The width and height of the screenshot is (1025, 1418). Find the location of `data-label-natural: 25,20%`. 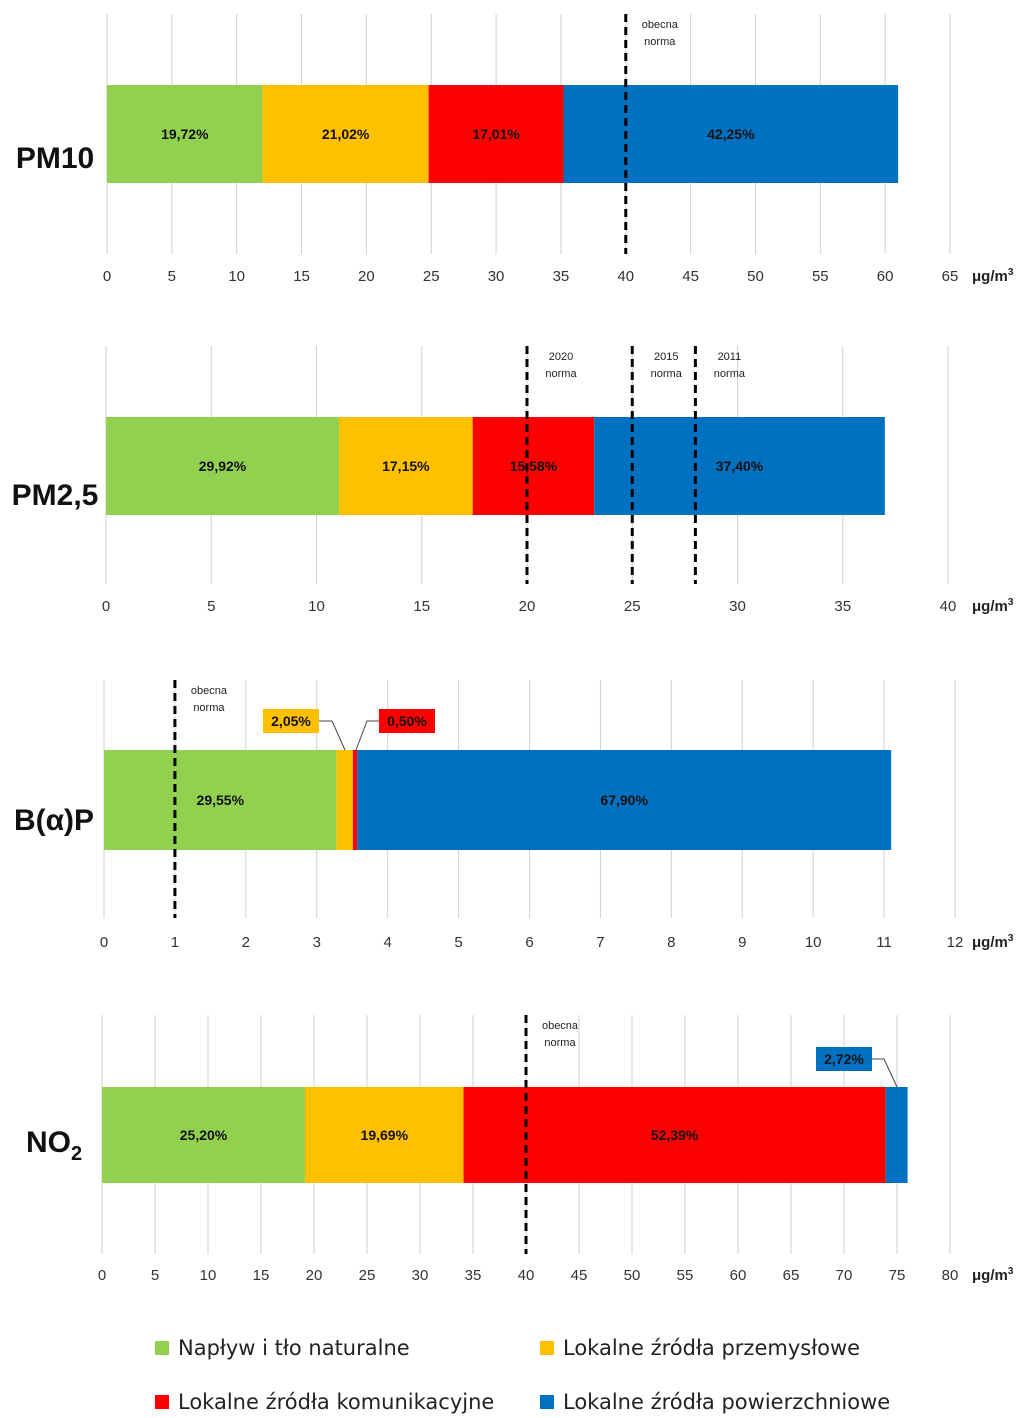

data-label-natural: 25,20% is located at coordinates (204, 1135).